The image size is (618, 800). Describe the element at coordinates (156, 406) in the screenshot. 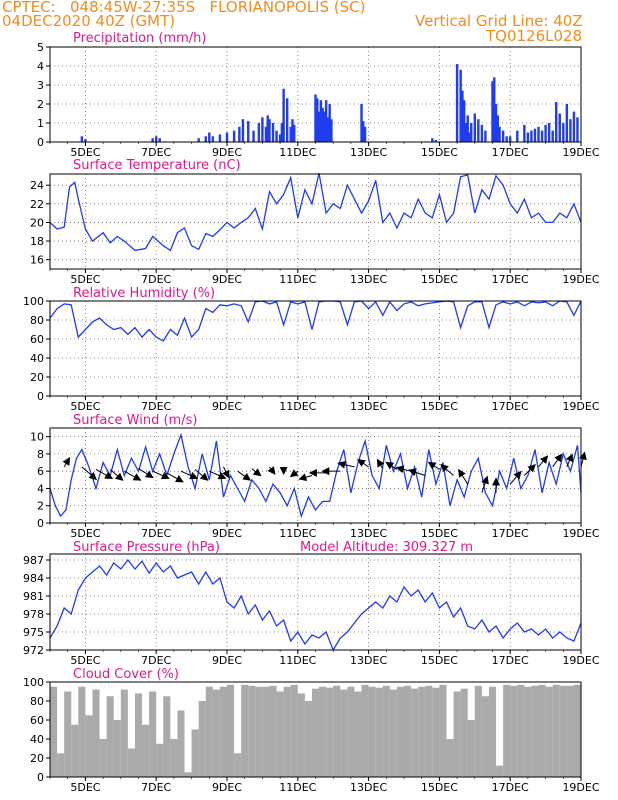

I see `rh-xtick-label: 7DEC` at that location.